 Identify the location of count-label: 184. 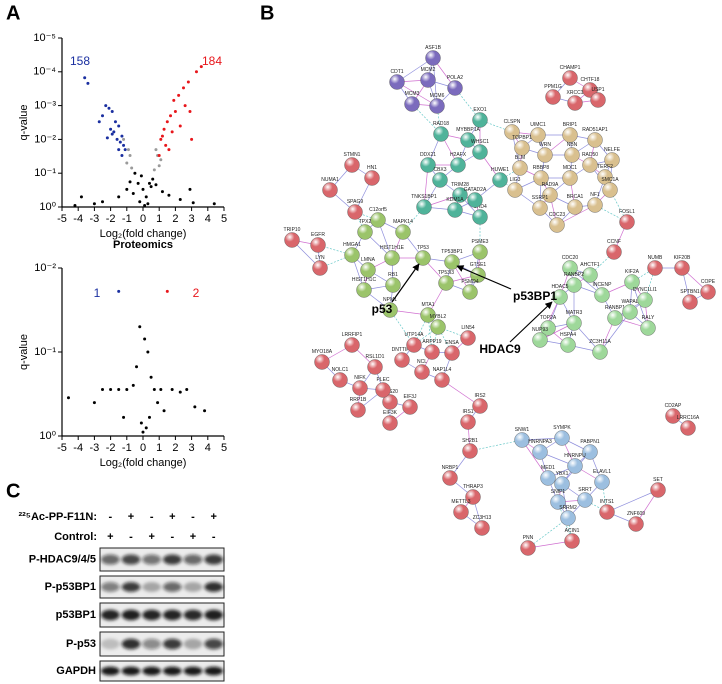
(212, 61).